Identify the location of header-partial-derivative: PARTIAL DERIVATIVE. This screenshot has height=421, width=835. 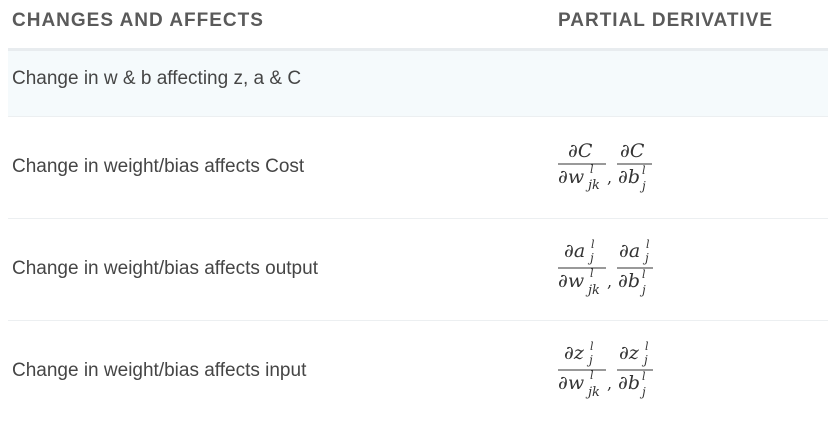
(666, 20).